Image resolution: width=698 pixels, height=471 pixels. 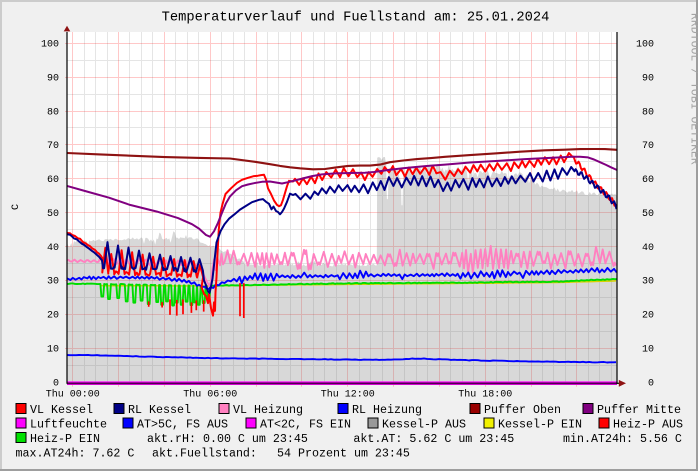 What do you see at coordinates (305, 424) in the screenshot?
I see `svg-text: AT<2C, FS EIN` at bounding box center [305, 424].